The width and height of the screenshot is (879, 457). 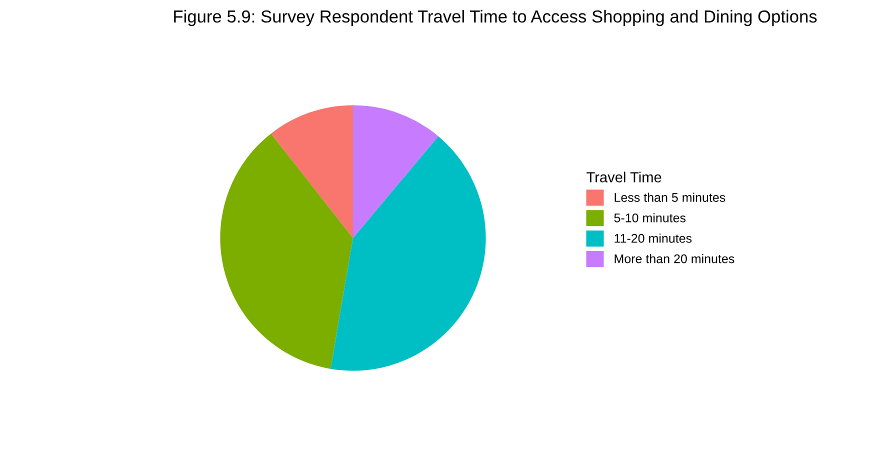 What do you see at coordinates (653, 238) in the screenshot?
I see `legend-label: 11-20 minutes` at bounding box center [653, 238].